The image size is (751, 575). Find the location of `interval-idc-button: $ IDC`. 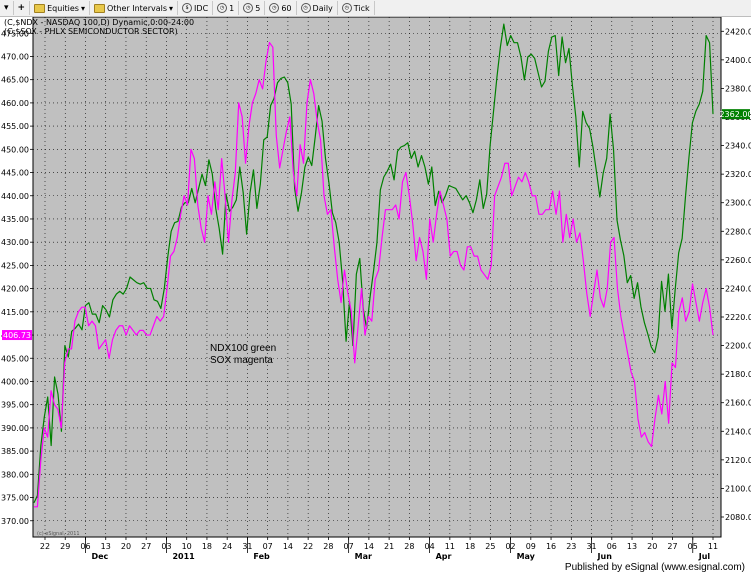

interval-idc-button: $ IDC is located at coordinates (196, 8).